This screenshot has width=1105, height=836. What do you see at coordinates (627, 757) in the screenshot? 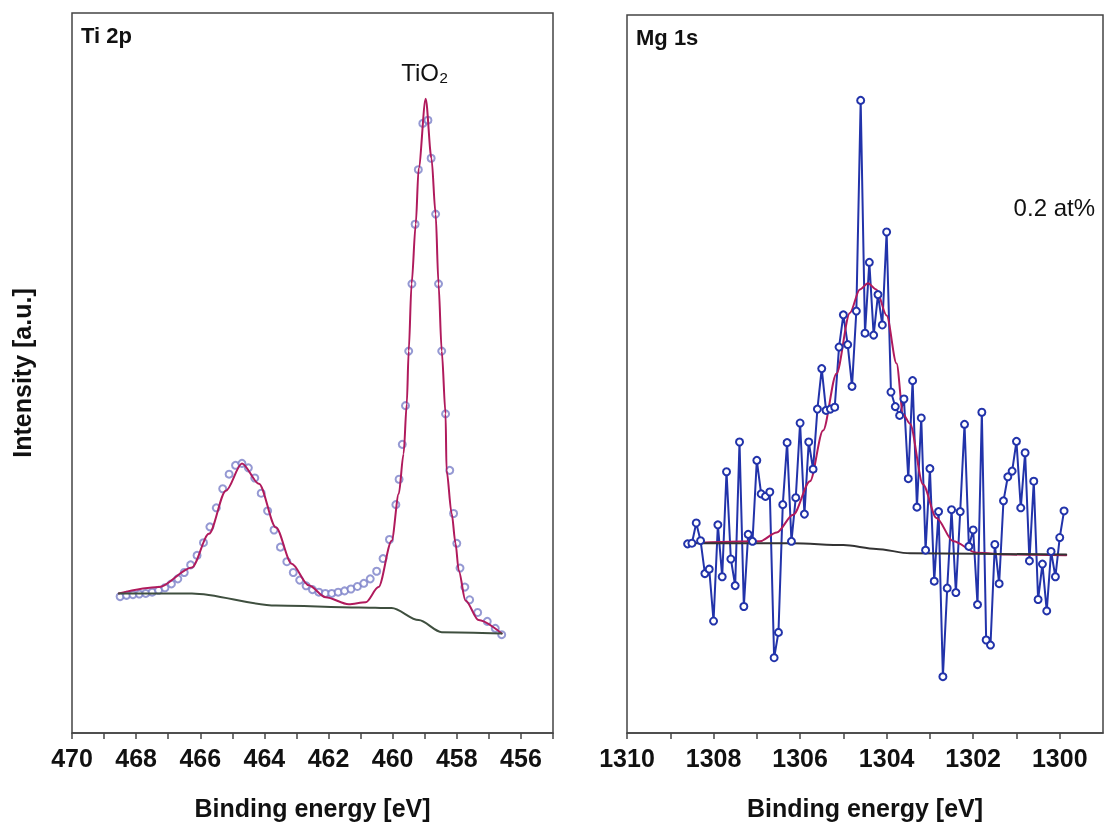
I see `x-tick-label: 1310` at bounding box center [627, 757].